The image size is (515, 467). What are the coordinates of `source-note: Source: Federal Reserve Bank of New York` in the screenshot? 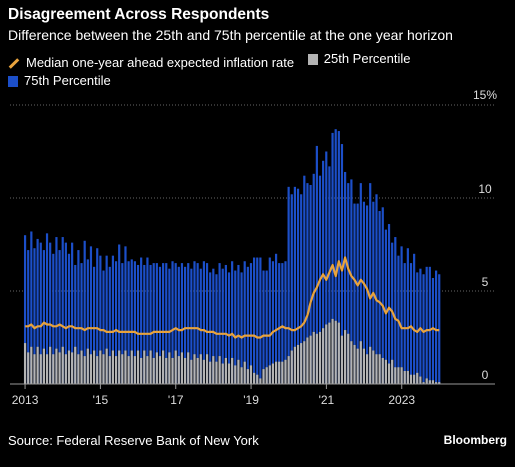 It's located at (133, 440).